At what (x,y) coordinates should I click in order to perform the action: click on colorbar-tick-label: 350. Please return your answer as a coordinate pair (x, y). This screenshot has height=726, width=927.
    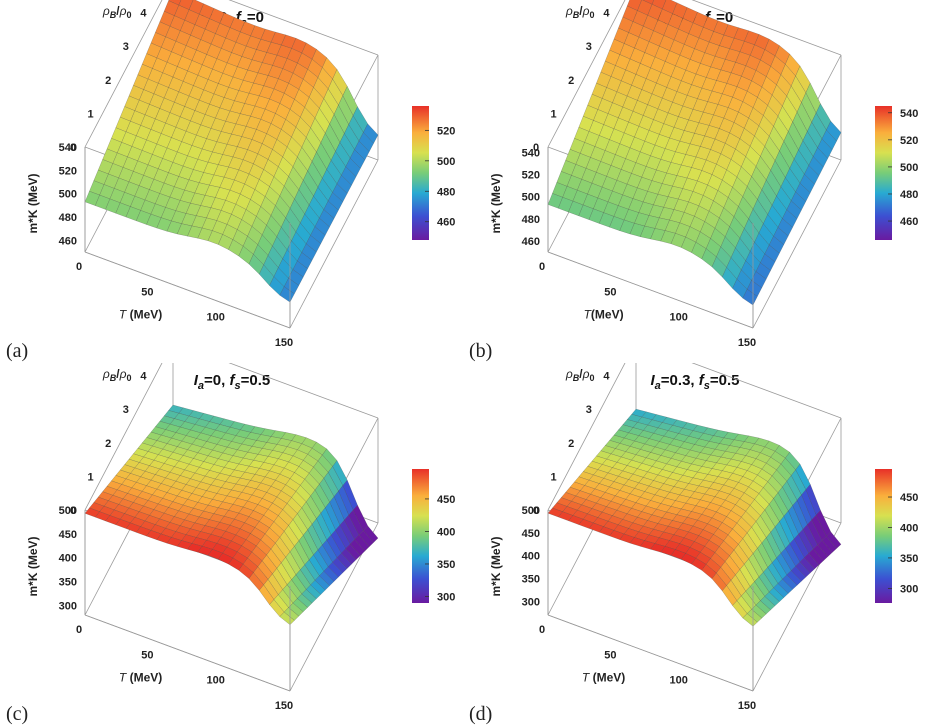
    Looking at the image, I should click on (909, 559).